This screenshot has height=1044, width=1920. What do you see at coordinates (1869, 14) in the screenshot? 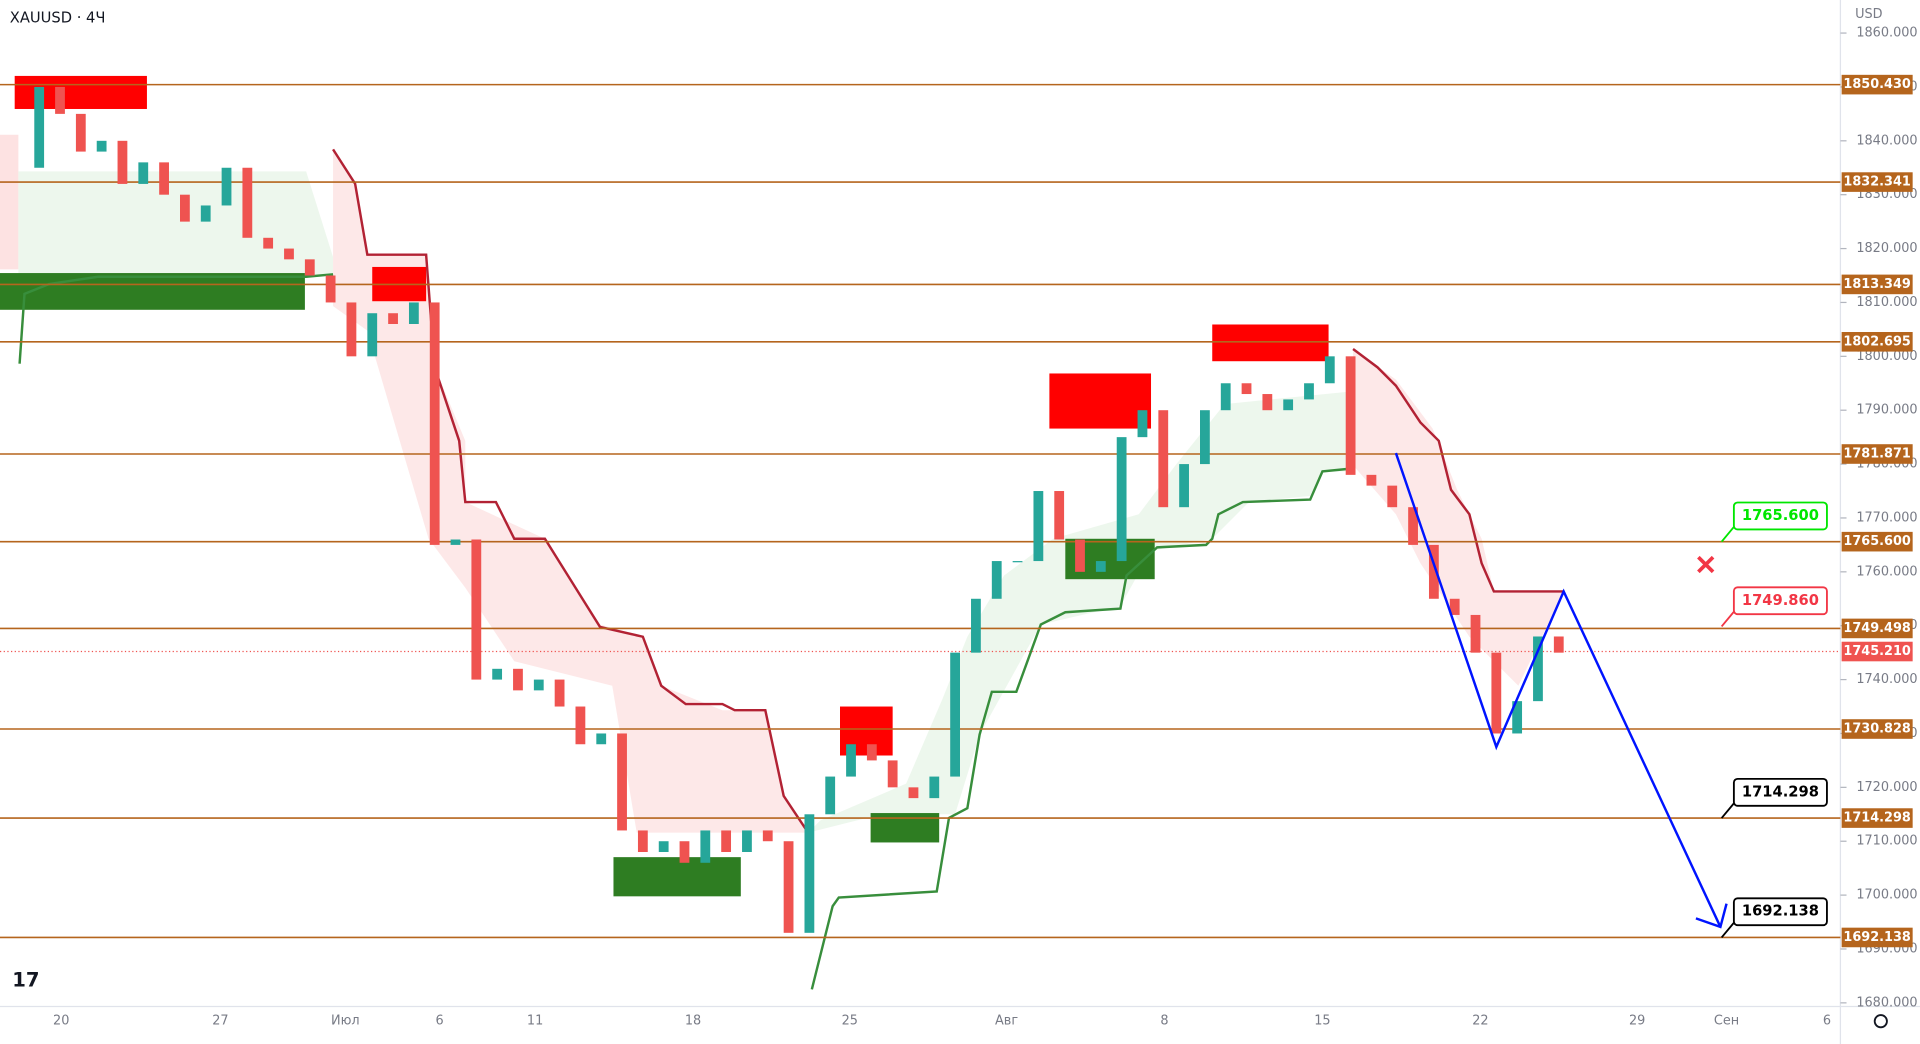
I see `currency: USD` at bounding box center [1869, 14].